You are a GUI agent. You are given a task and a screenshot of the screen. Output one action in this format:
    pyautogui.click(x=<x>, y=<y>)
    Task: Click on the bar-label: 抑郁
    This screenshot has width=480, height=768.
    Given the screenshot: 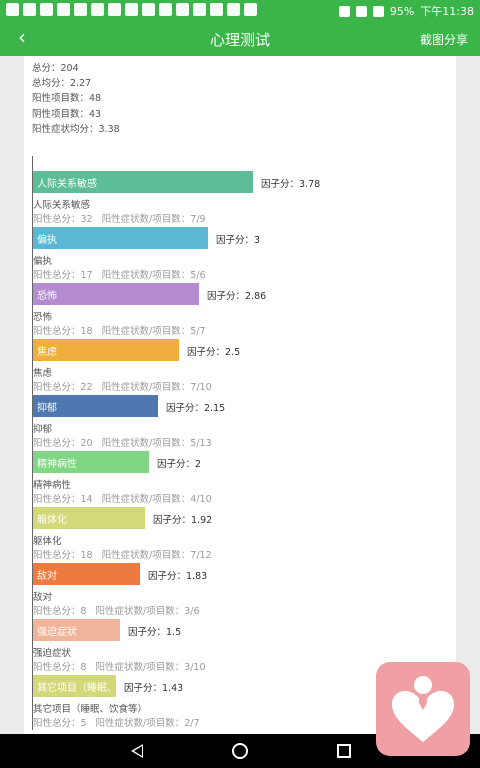 What is the action you would take?
    pyautogui.click(x=47, y=408)
    